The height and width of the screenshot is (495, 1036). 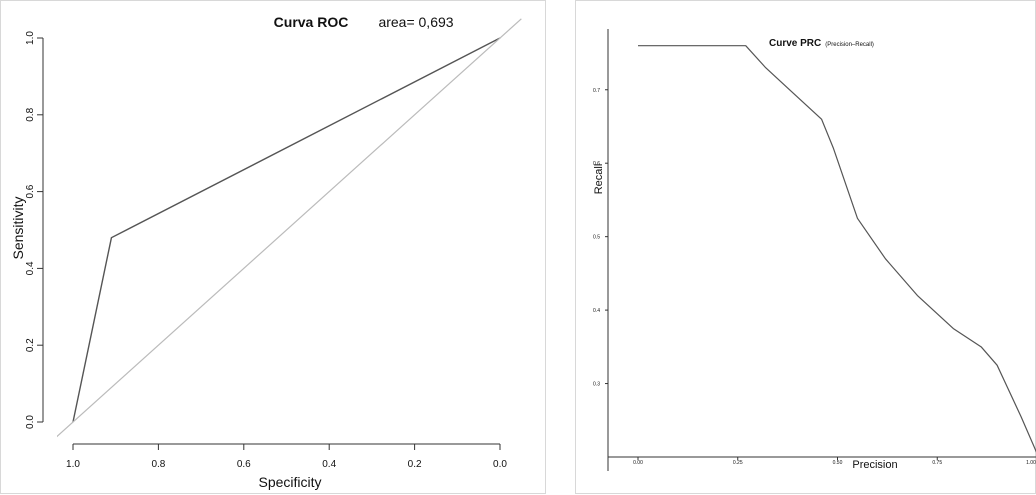 What do you see at coordinates (30, 268) in the screenshot?
I see `roc-y-tick-label: 0.4` at bounding box center [30, 268].